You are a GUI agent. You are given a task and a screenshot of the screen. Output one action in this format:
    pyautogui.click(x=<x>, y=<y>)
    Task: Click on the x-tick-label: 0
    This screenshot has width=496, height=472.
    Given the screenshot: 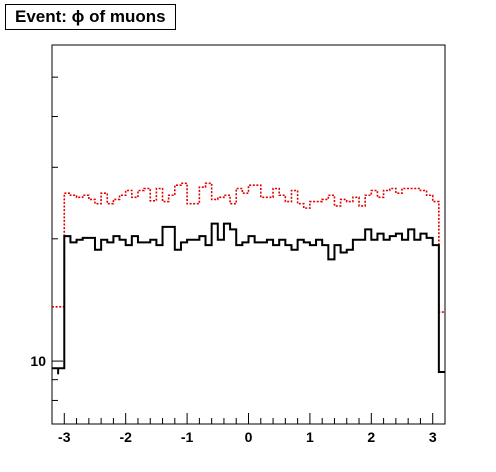 What is the action you would take?
    pyautogui.click(x=249, y=437)
    